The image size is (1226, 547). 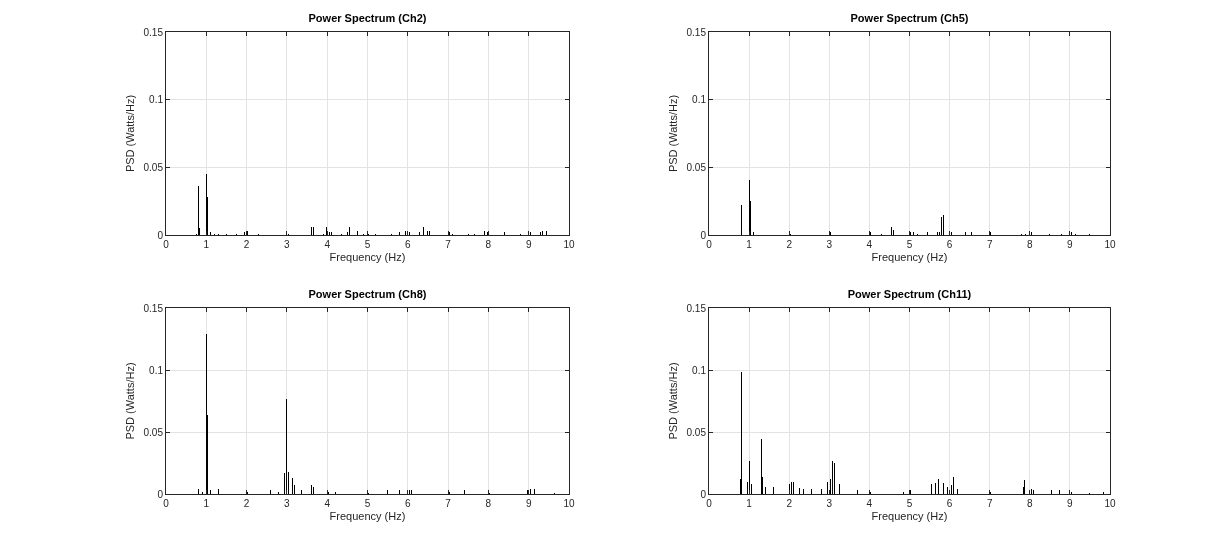 I want to click on chart-title: Power Spectrum (Ch5), so click(x=909, y=18).